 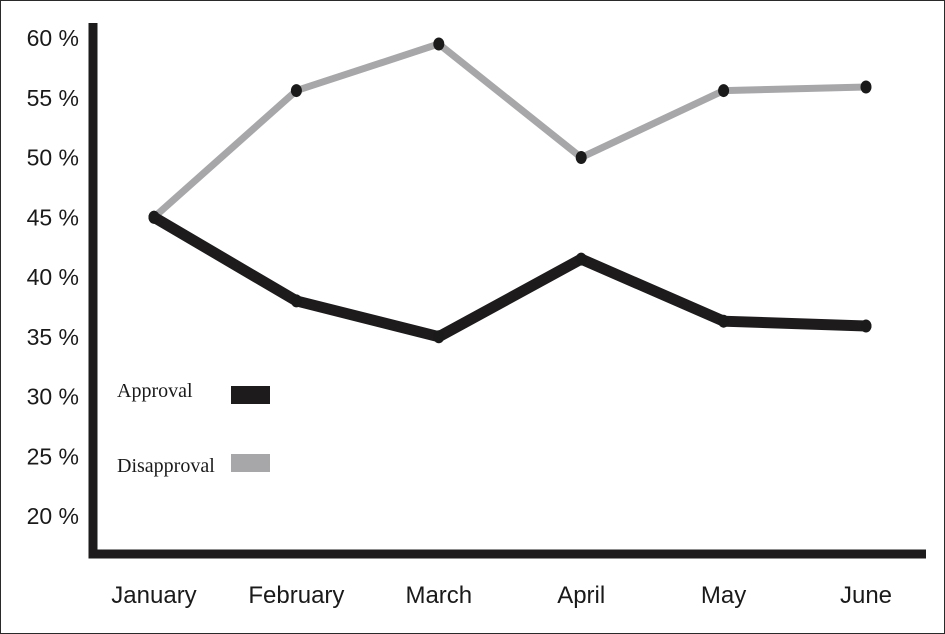 What do you see at coordinates (53, 217) in the screenshot?
I see `y-tick-label: 45 %` at bounding box center [53, 217].